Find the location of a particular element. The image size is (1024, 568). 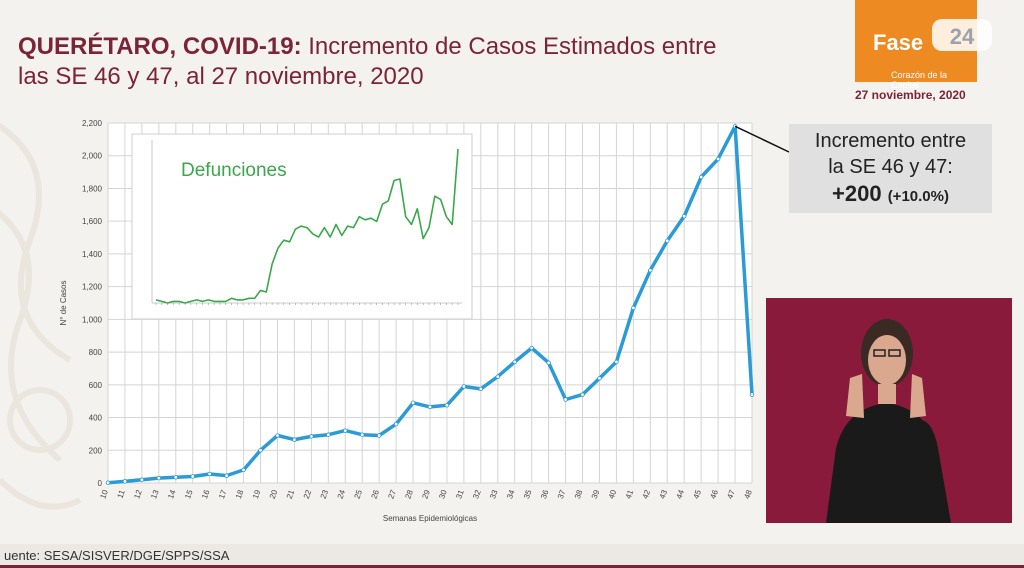

deaths-series-line is located at coordinates (307, 226).